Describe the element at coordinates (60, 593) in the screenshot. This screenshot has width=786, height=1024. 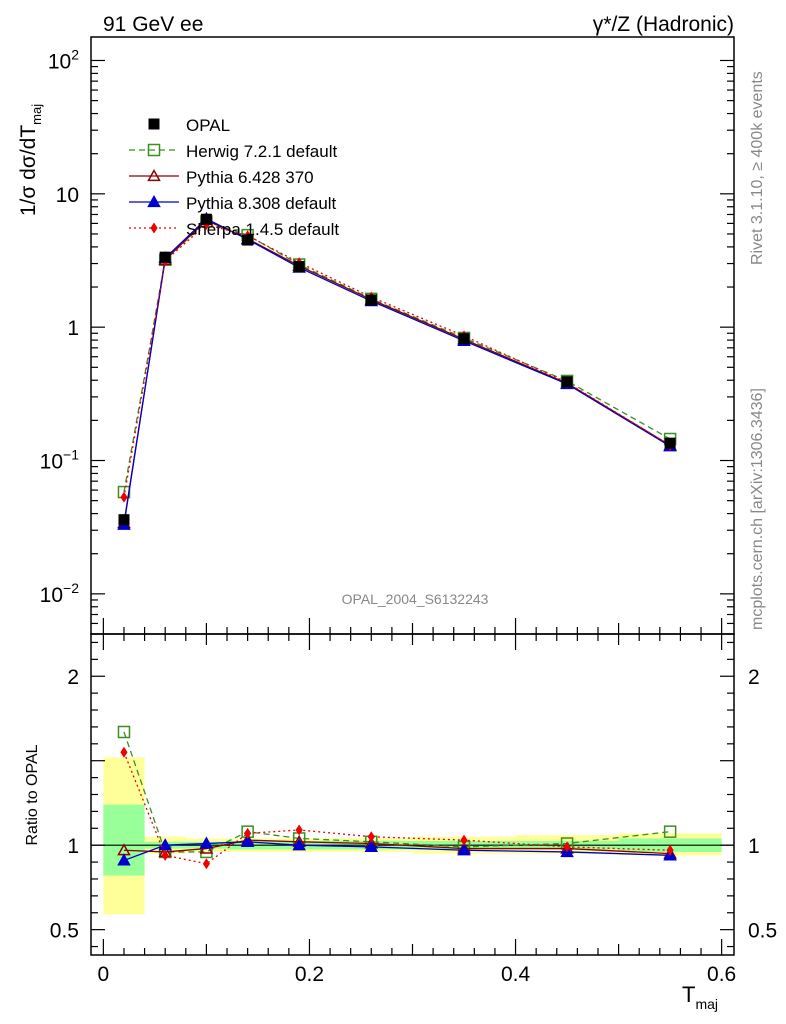
I see `y-tick-label: 10⁻²` at that location.